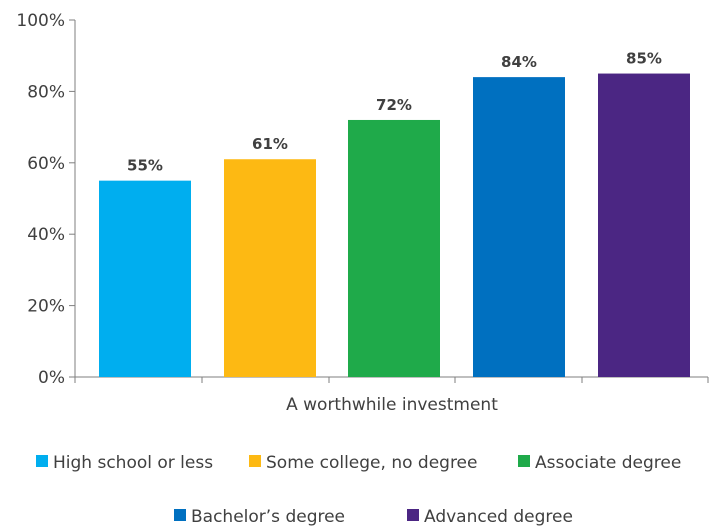 Image resolution: width=714 pixels, height=529 pixels. I want to click on legend-label: Advanced degree, so click(498, 517).